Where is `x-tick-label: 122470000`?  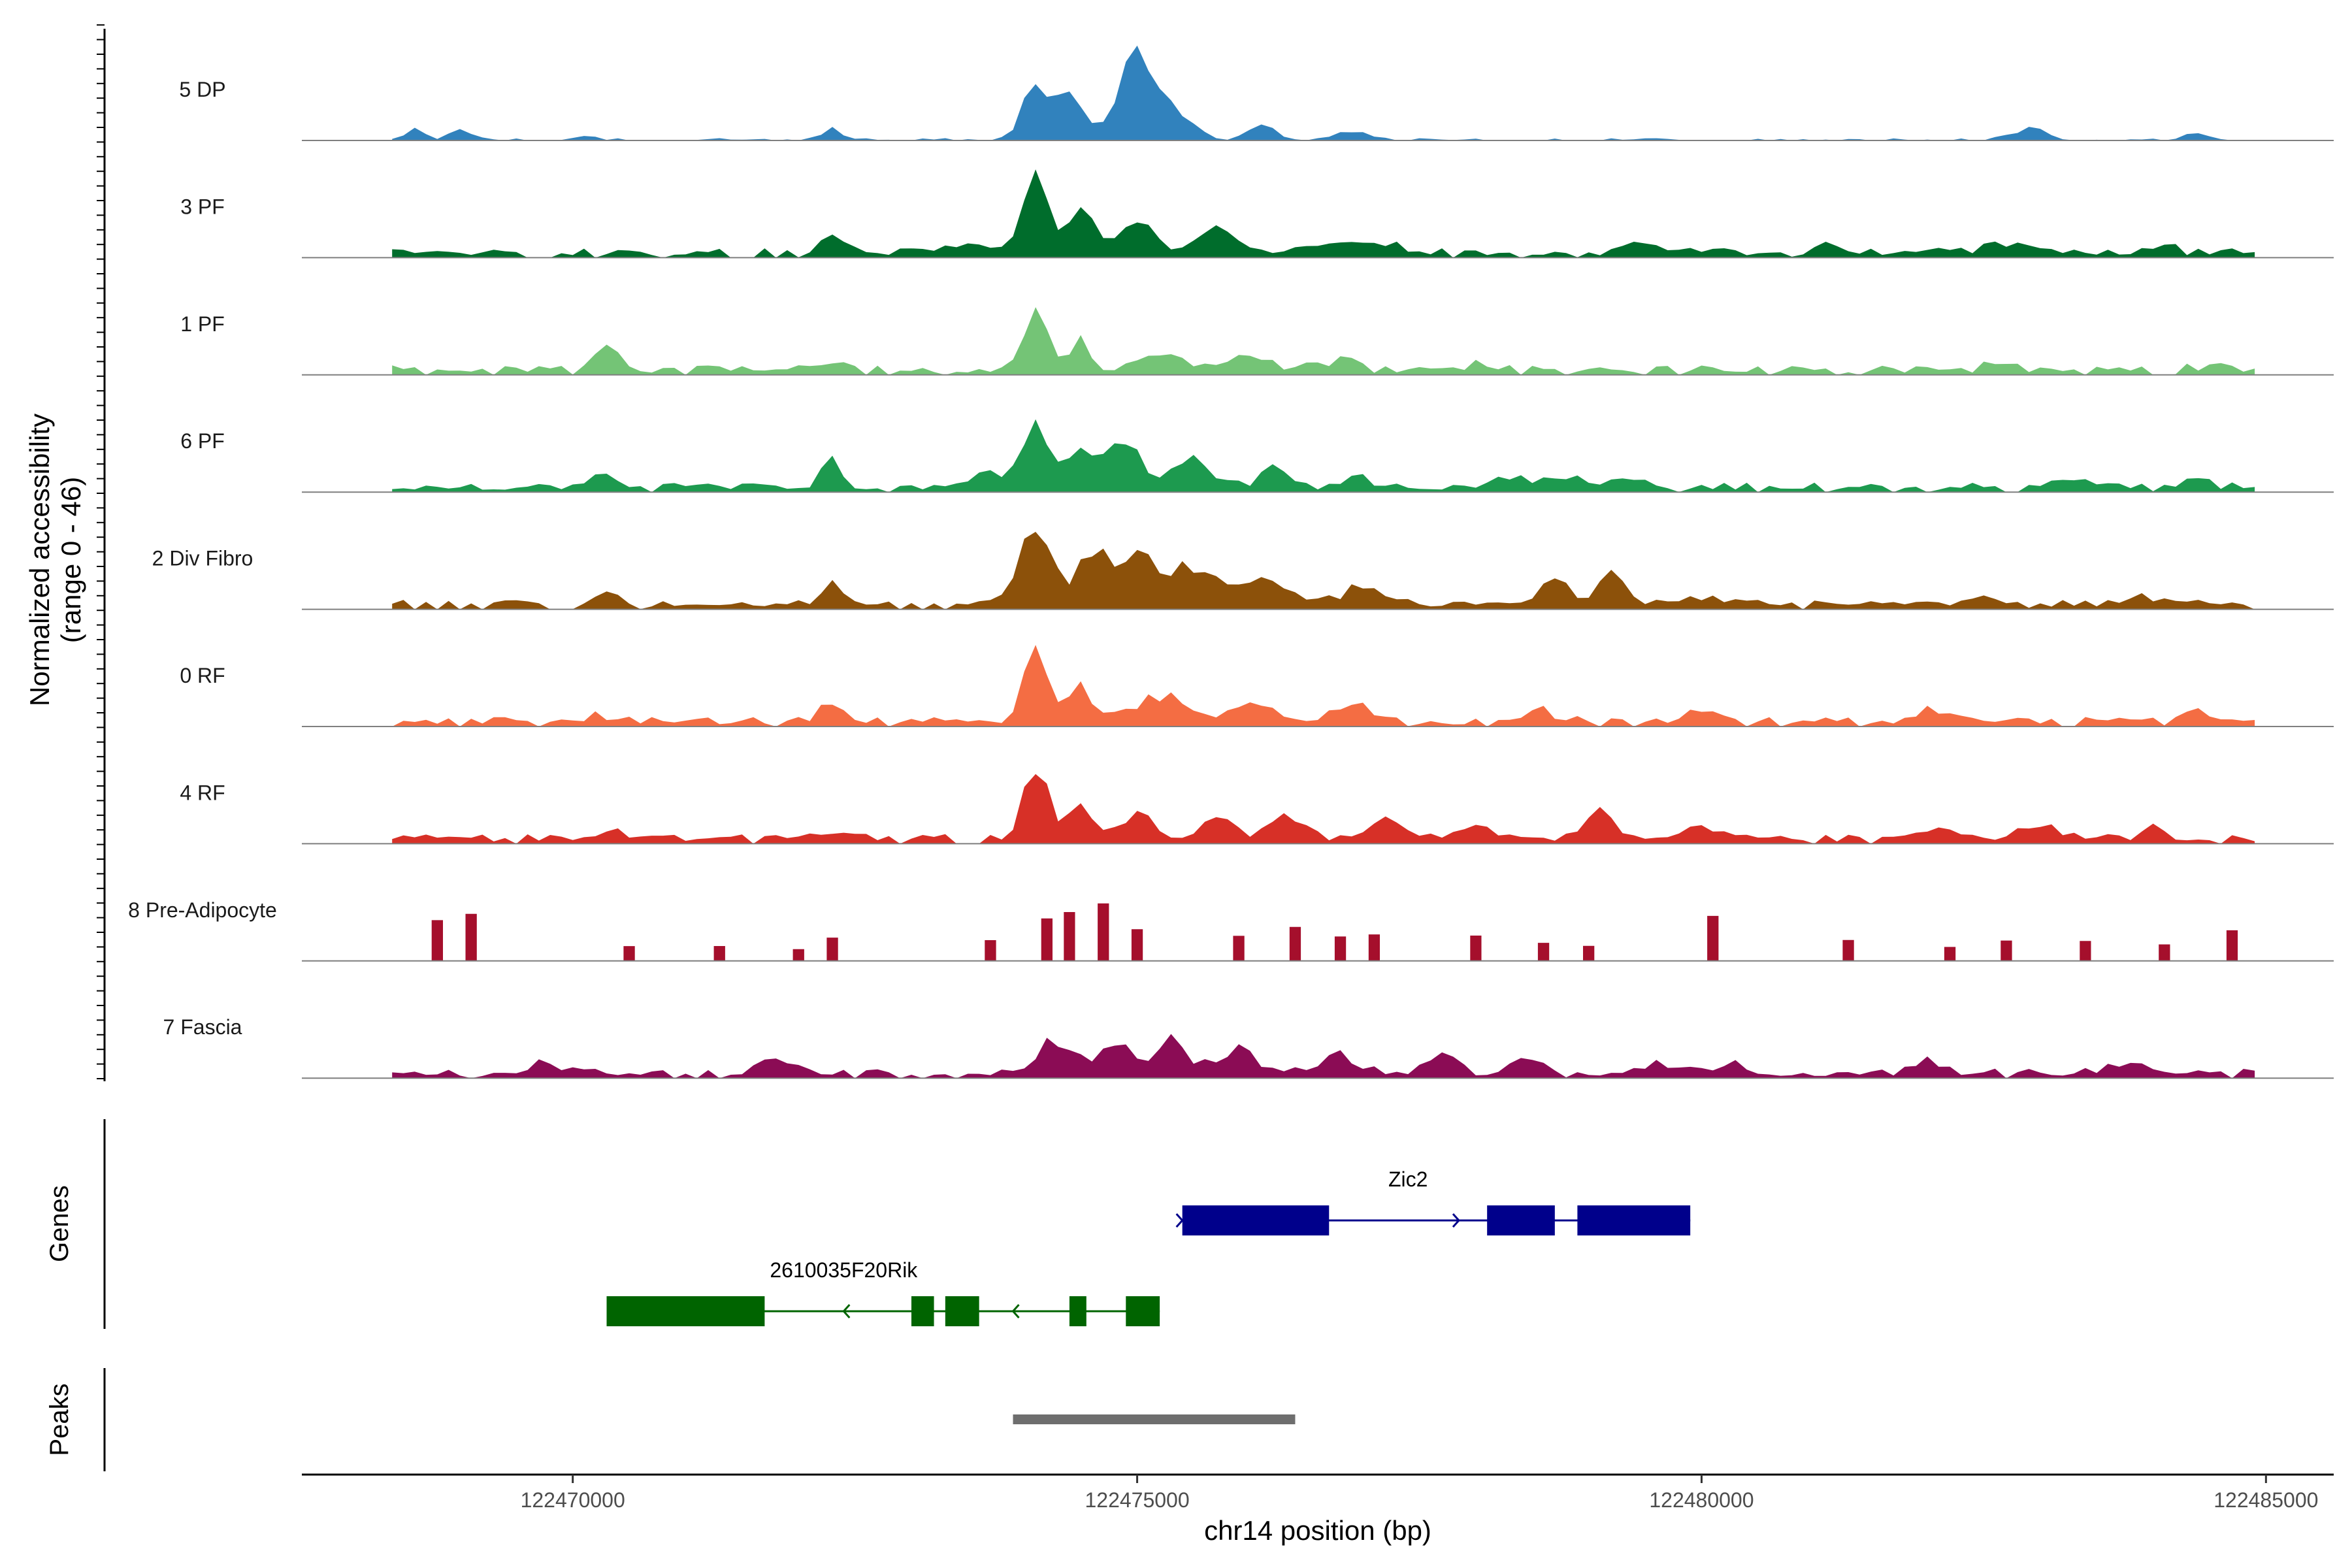
x-tick-label: 122470000 is located at coordinates (573, 1500).